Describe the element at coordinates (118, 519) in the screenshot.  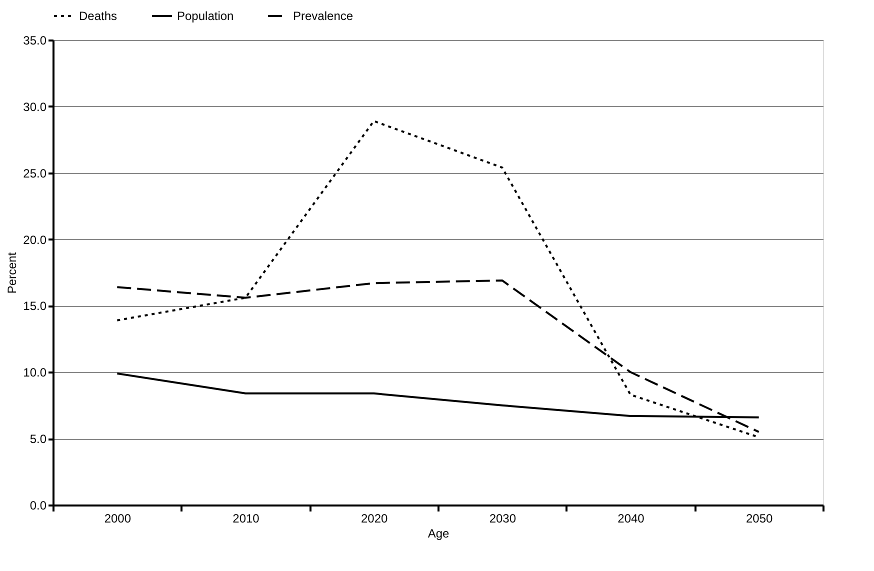
I see `x-tick-label: 2000` at that location.